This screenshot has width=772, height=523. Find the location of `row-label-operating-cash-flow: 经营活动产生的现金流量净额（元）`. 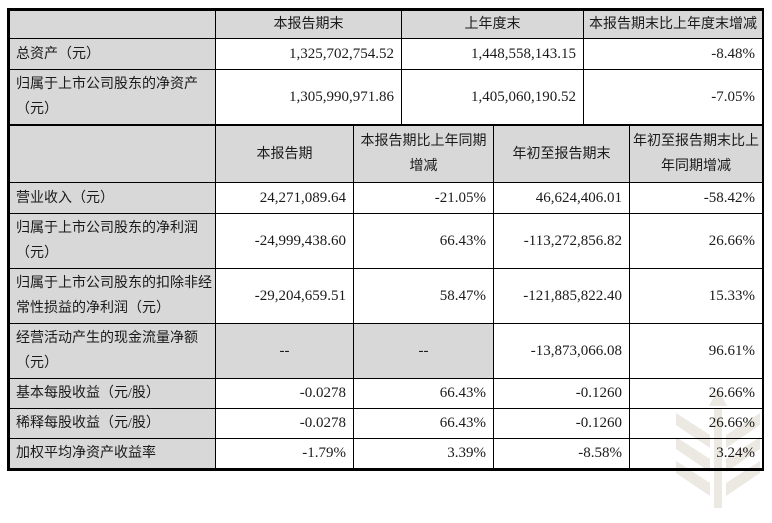

row-label-operating-cash-flow: 经营活动产生的现金流量净额（元） is located at coordinates (112, 351).